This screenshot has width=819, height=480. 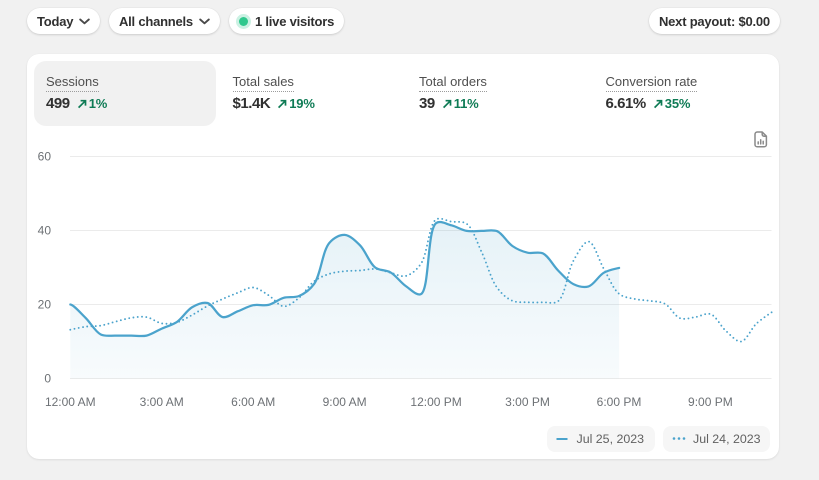 I want to click on svg-text: 9:00 PM, so click(x=710, y=402).